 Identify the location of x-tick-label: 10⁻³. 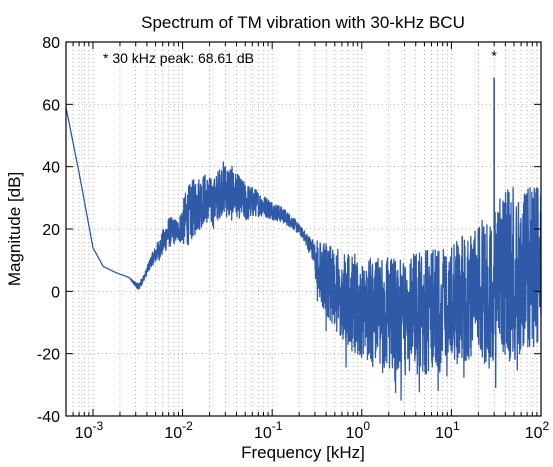
(89, 430).